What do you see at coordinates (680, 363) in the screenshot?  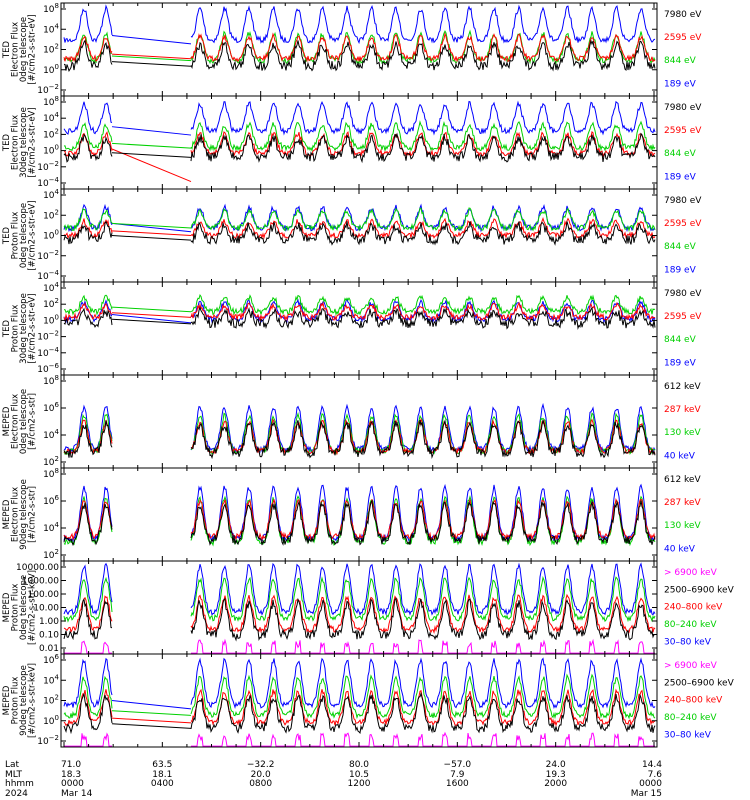 I see `legend-entry: 189 eV` at bounding box center [680, 363].